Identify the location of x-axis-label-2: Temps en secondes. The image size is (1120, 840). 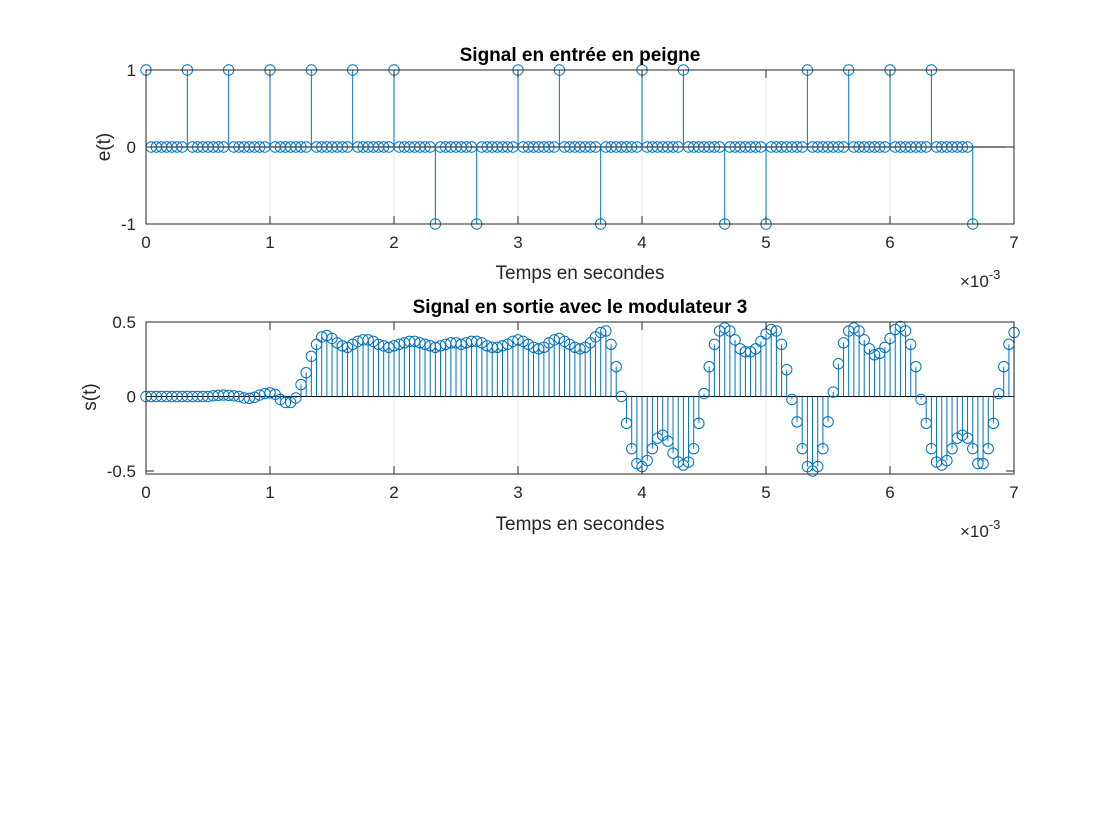
(580, 524).